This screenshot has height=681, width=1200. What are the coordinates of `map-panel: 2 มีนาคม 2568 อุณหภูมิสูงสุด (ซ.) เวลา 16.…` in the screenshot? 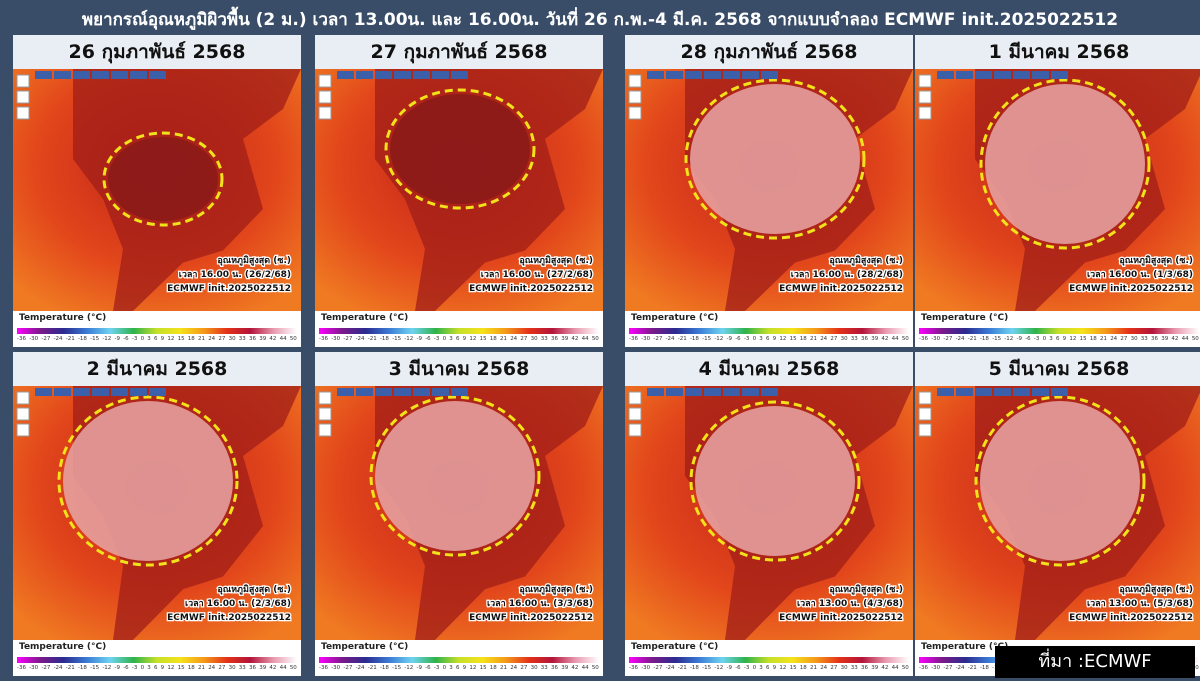 It's located at (157, 514).